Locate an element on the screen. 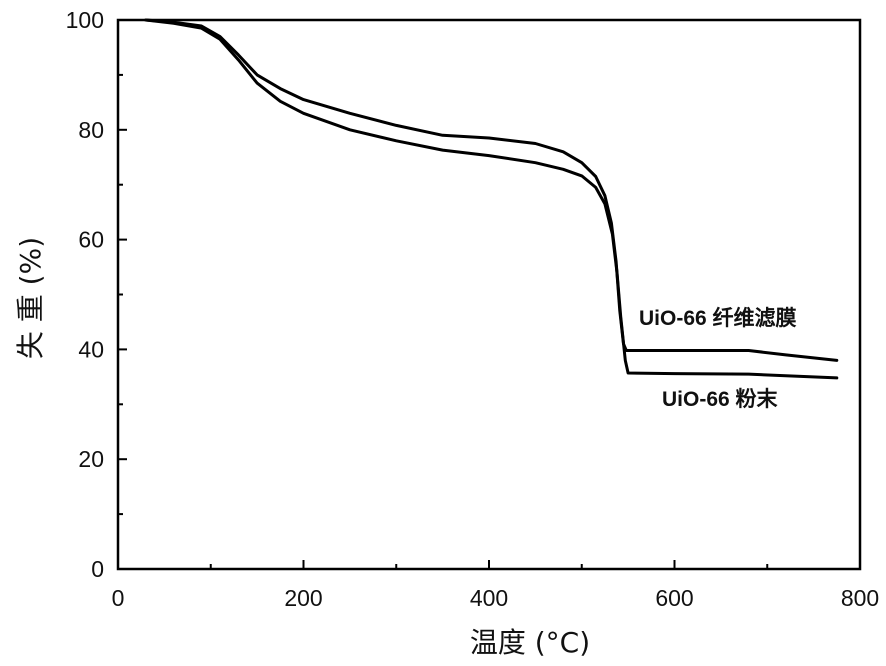 The image size is (886, 666). x-tick-label: 600 is located at coordinates (674, 598).